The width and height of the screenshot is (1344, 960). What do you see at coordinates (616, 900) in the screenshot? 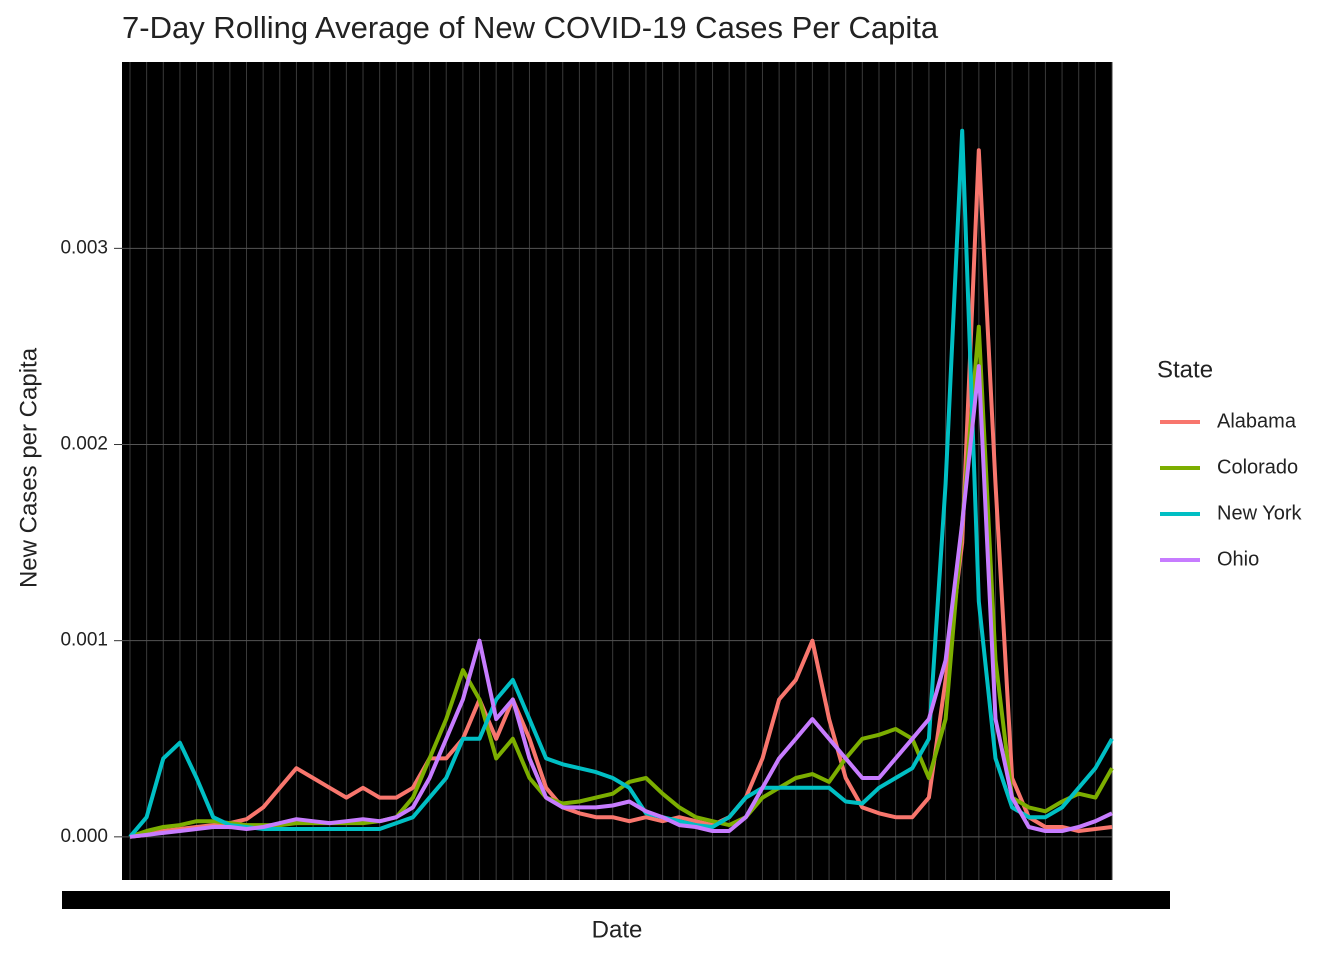
I see `x-tick-label-overlap` at bounding box center [616, 900].